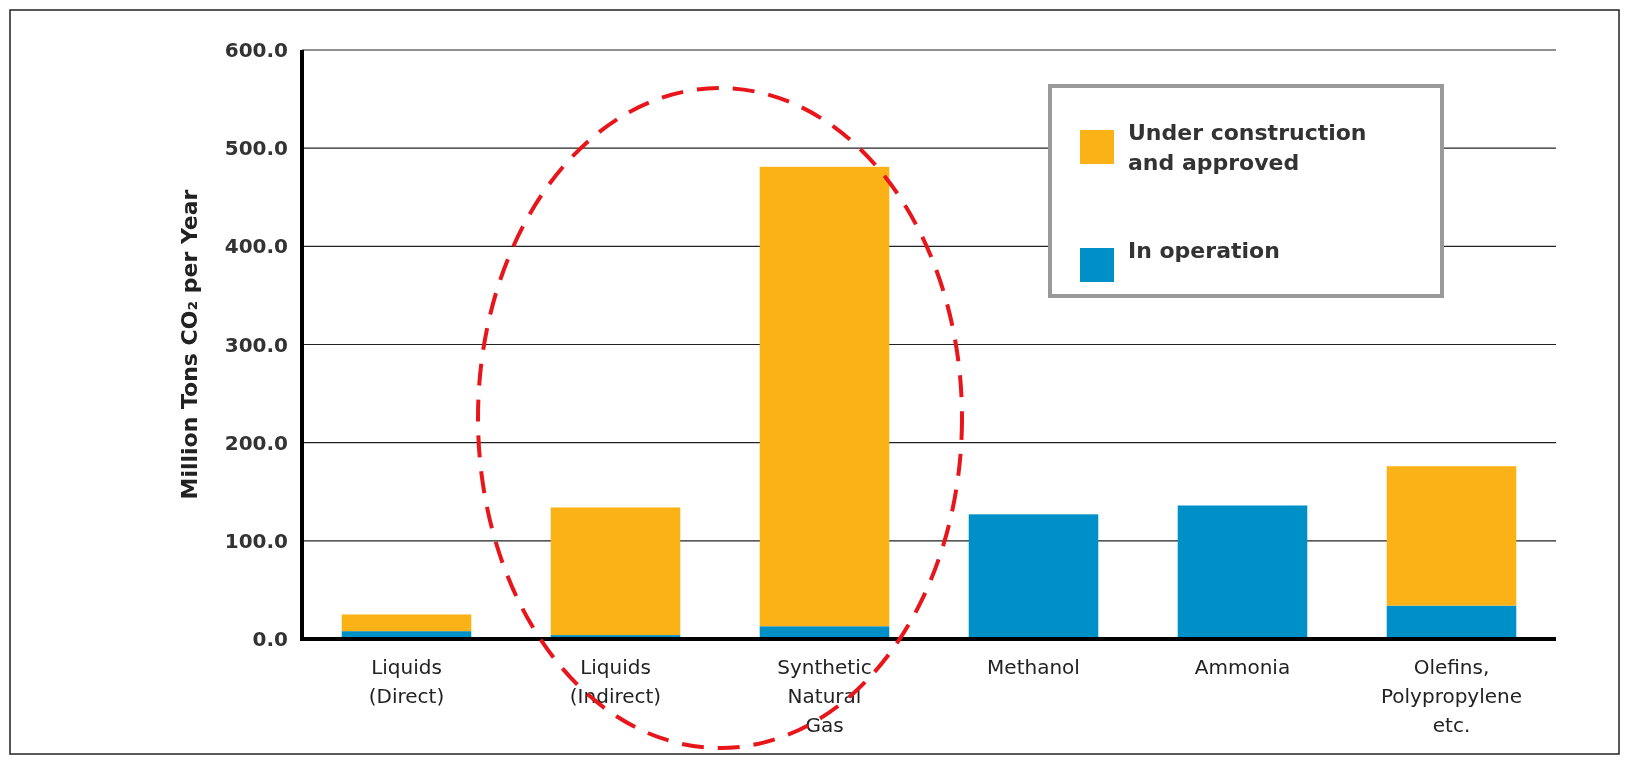  I want to click on y-tick-label: 600.0, so click(256, 50).